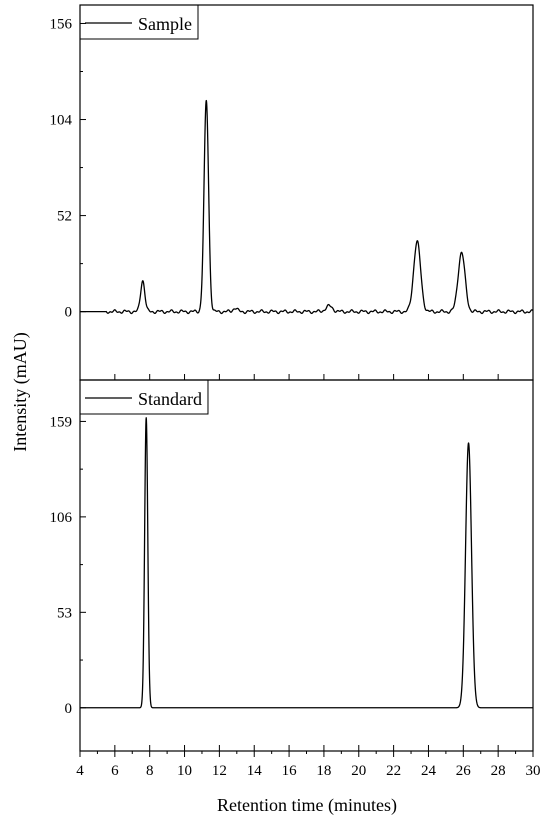 The image size is (550, 827). I want to click on legend: Sample, so click(139, 22).